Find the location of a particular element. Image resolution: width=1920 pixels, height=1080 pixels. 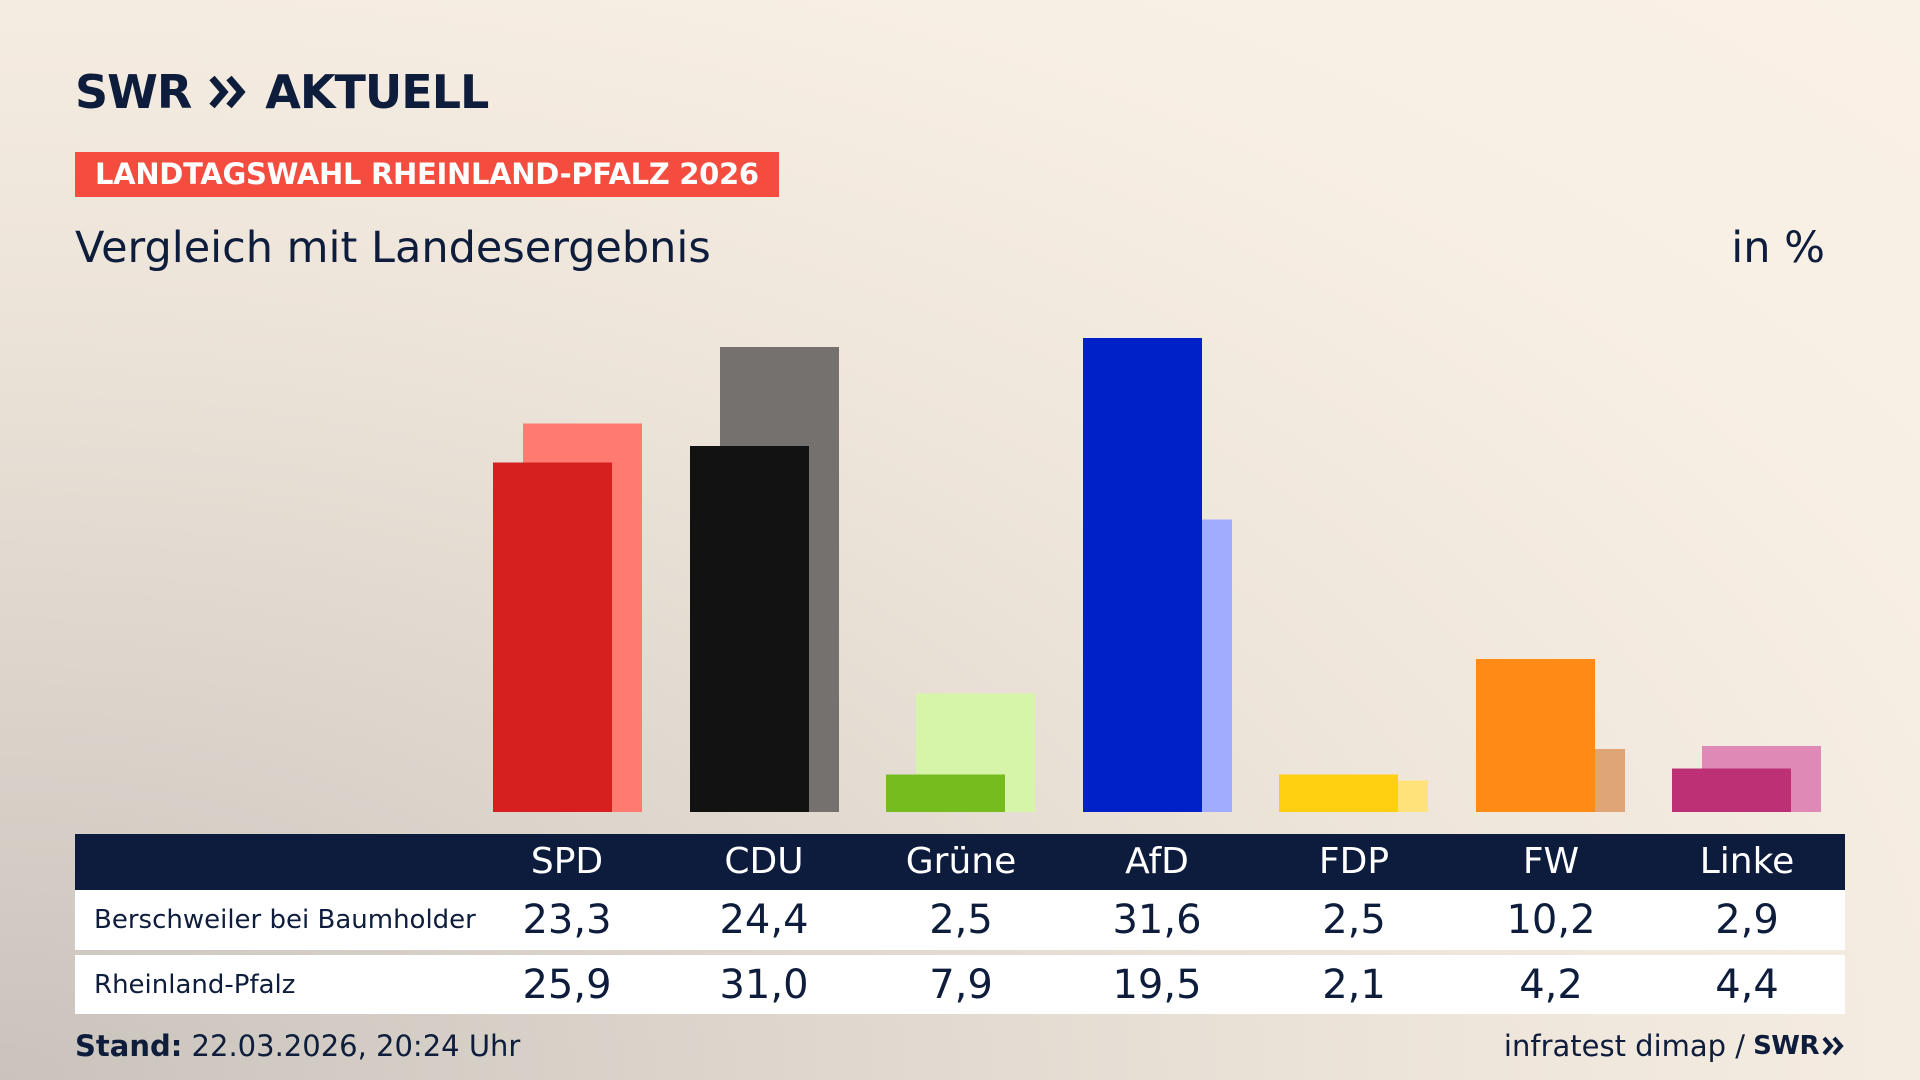

table-cell: 31,6 is located at coordinates (1157, 920).